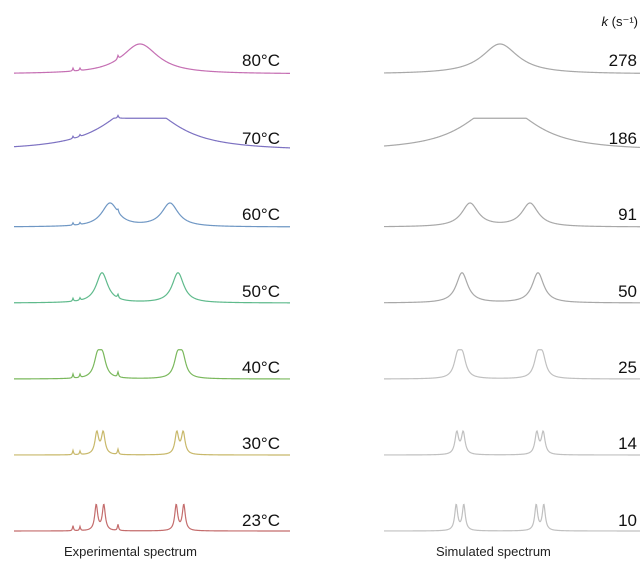  I want to click on rate-constant-value: 14, so click(627, 443).